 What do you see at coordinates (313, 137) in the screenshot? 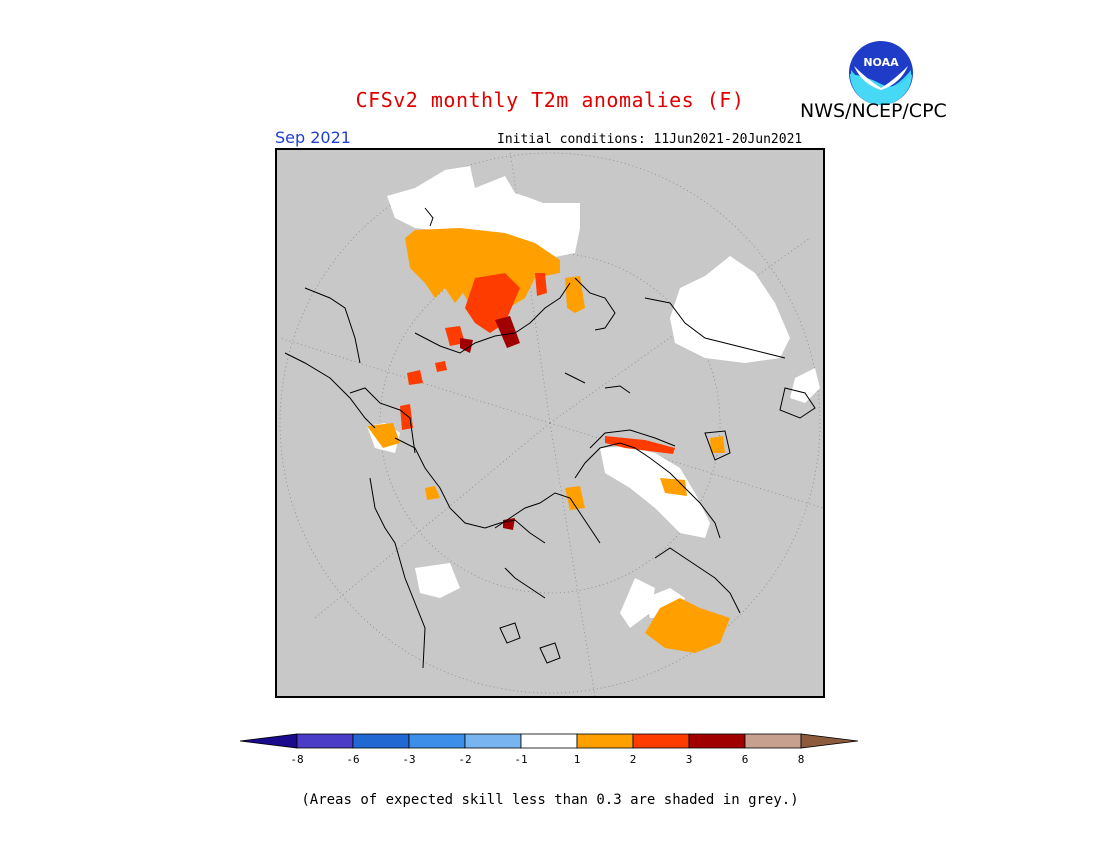
I see `valid-month: Sep 2021` at bounding box center [313, 137].